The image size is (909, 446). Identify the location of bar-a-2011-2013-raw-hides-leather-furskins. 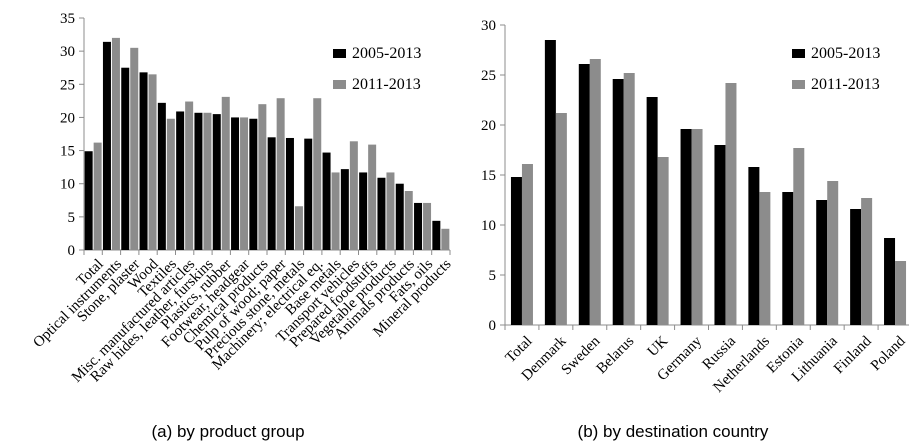
(207, 181).